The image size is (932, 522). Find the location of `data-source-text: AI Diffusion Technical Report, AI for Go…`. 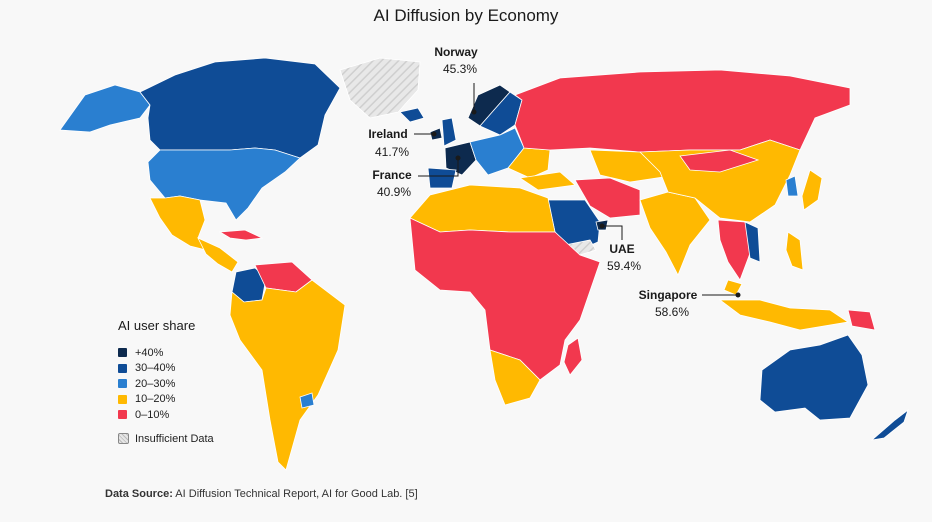

data-source-text: AI Diffusion Technical Report, AI for Go… is located at coordinates (295, 494).